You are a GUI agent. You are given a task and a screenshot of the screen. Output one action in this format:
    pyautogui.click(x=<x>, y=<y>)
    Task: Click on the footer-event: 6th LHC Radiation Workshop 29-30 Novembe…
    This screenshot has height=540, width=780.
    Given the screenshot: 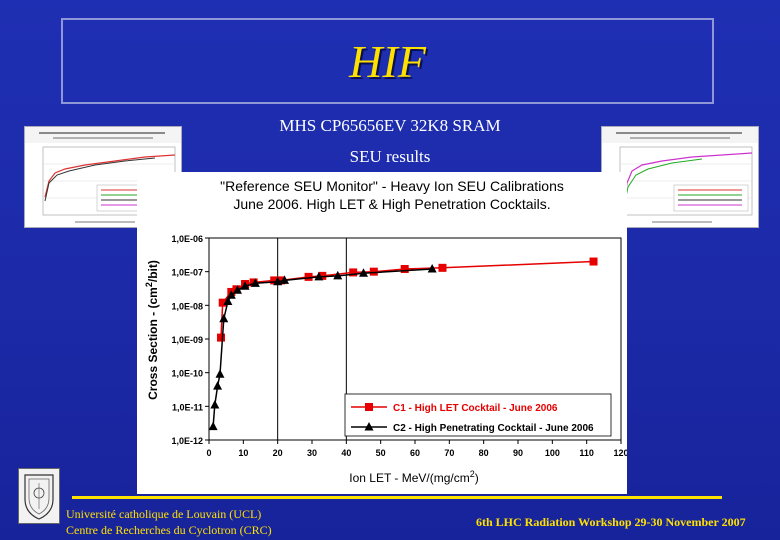 What is the action you would take?
    pyautogui.click(x=611, y=522)
    